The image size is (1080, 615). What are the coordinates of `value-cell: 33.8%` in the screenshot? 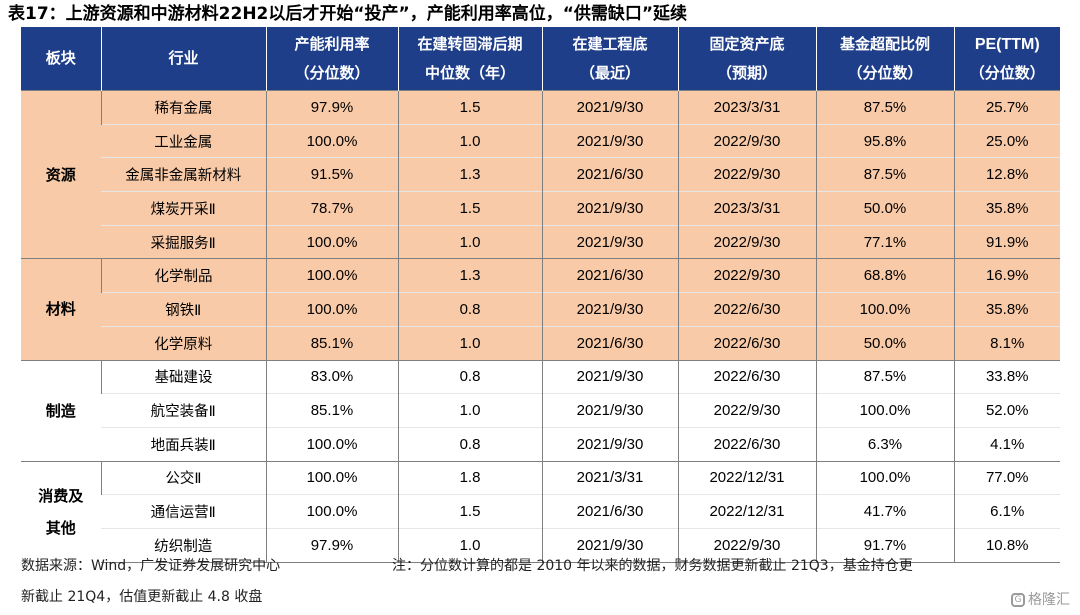 It's located at (1006, 376).